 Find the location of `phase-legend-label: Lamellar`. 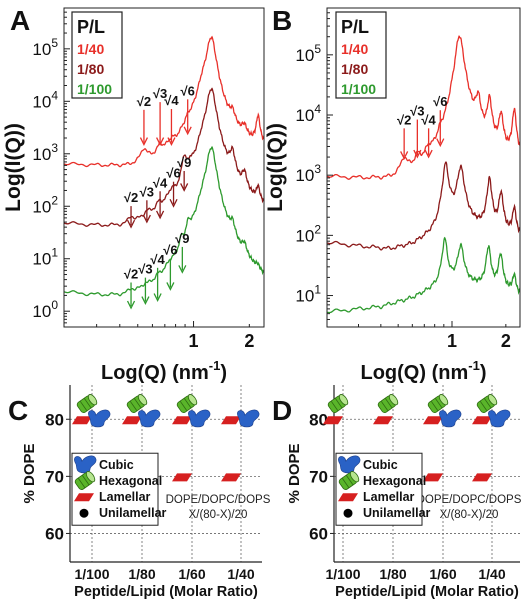

phase-legend-label: Lamellar is located at coordinates (125, 497).